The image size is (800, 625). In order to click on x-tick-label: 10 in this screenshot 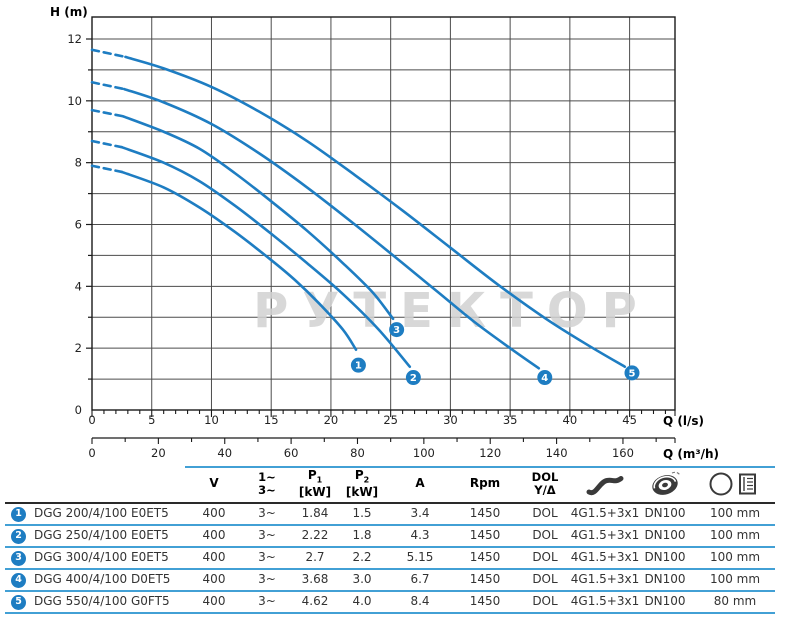, I will do `click(211, 420)`.